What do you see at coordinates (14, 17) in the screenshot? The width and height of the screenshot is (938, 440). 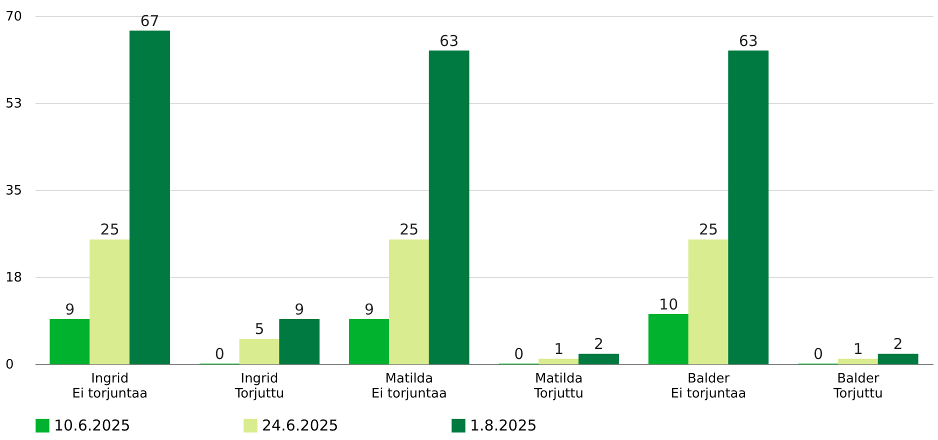 I see `y-tick-label: 70` at bounding box center [14, 17].